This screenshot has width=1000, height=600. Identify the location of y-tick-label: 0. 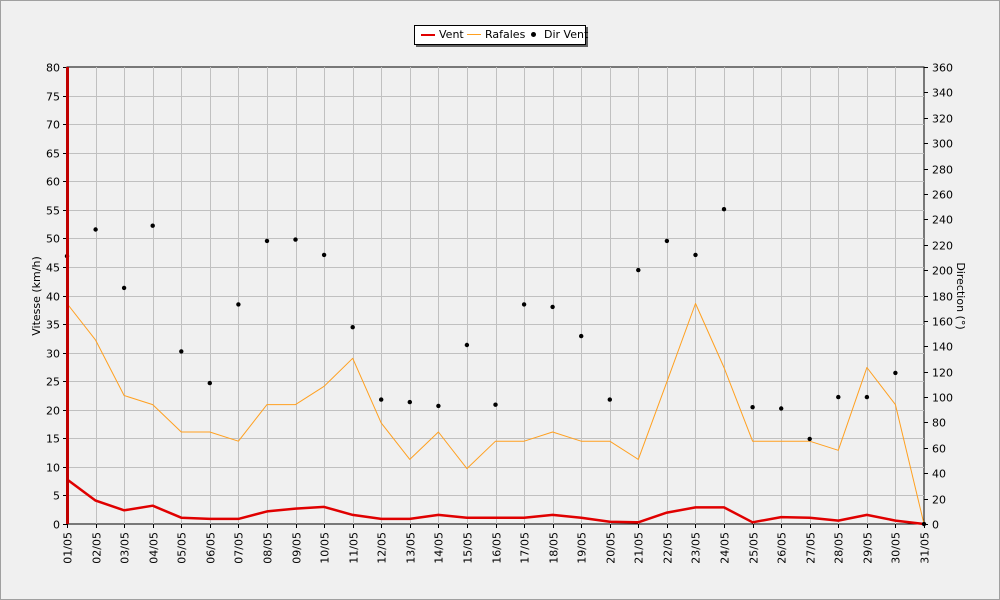
(56, 525).